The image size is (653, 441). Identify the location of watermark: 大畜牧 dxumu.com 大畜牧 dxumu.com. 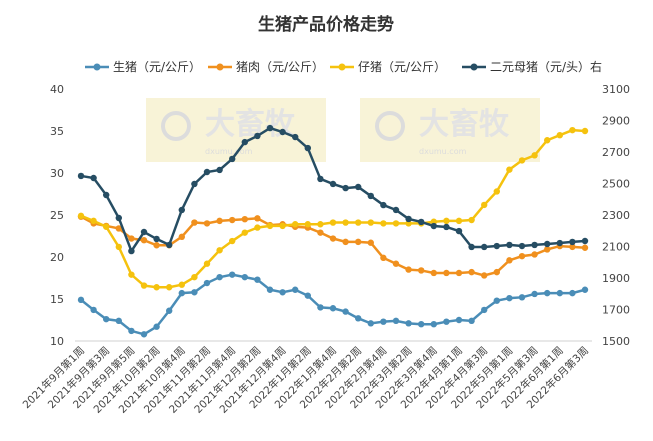
(343, 130).